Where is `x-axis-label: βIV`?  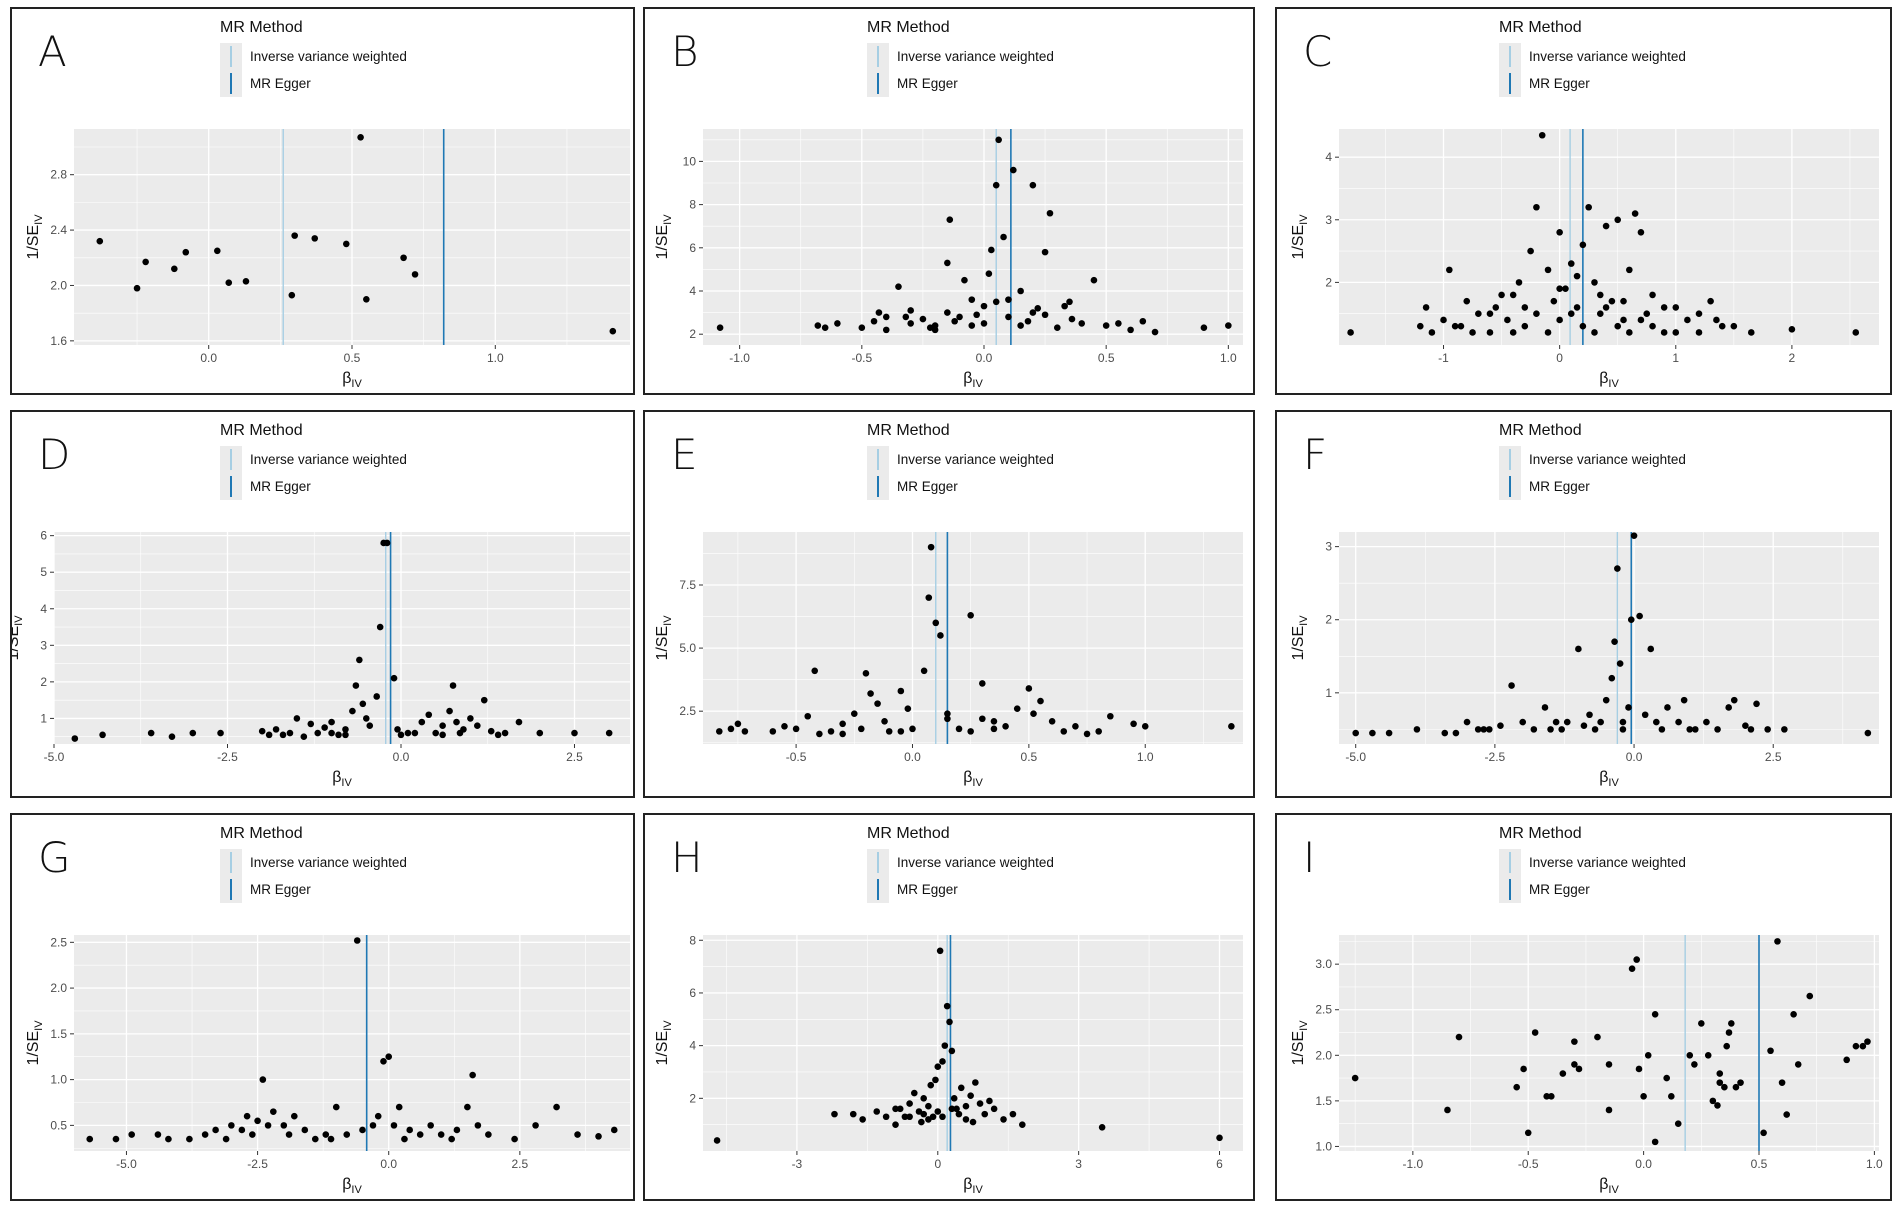
x-axis-label: βIV is located at coordinates (973, 1186).